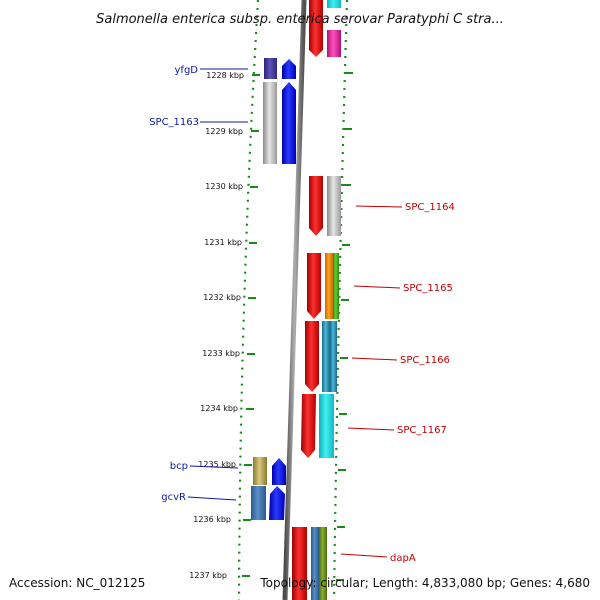  What do you see at coordinates (225, 75) in the screenshot?
I see `tick-label: 1228 kbp` at bounding box center [225, 75].